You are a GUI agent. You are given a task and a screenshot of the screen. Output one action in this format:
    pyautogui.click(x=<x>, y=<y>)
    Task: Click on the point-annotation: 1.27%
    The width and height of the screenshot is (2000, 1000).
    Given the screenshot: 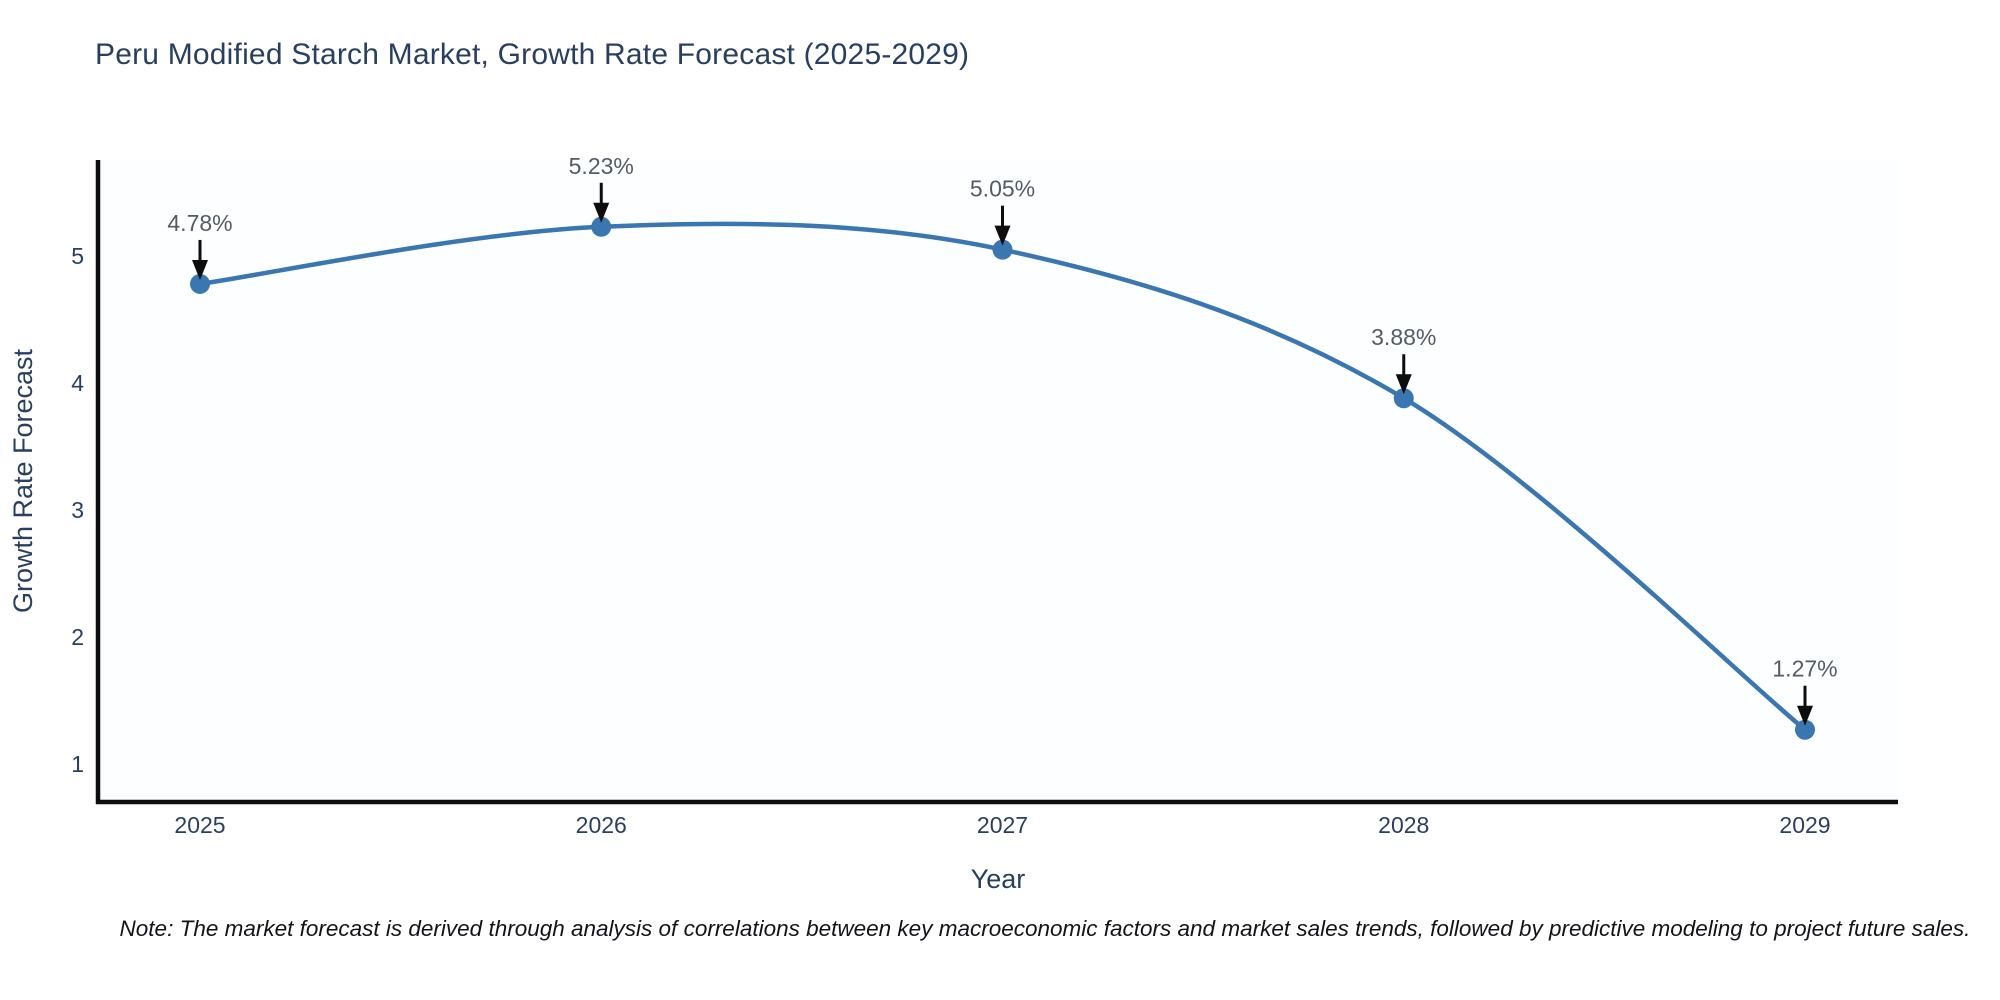 What is the action you would take?
    pyautogui.click(x=1805, y=691)
    